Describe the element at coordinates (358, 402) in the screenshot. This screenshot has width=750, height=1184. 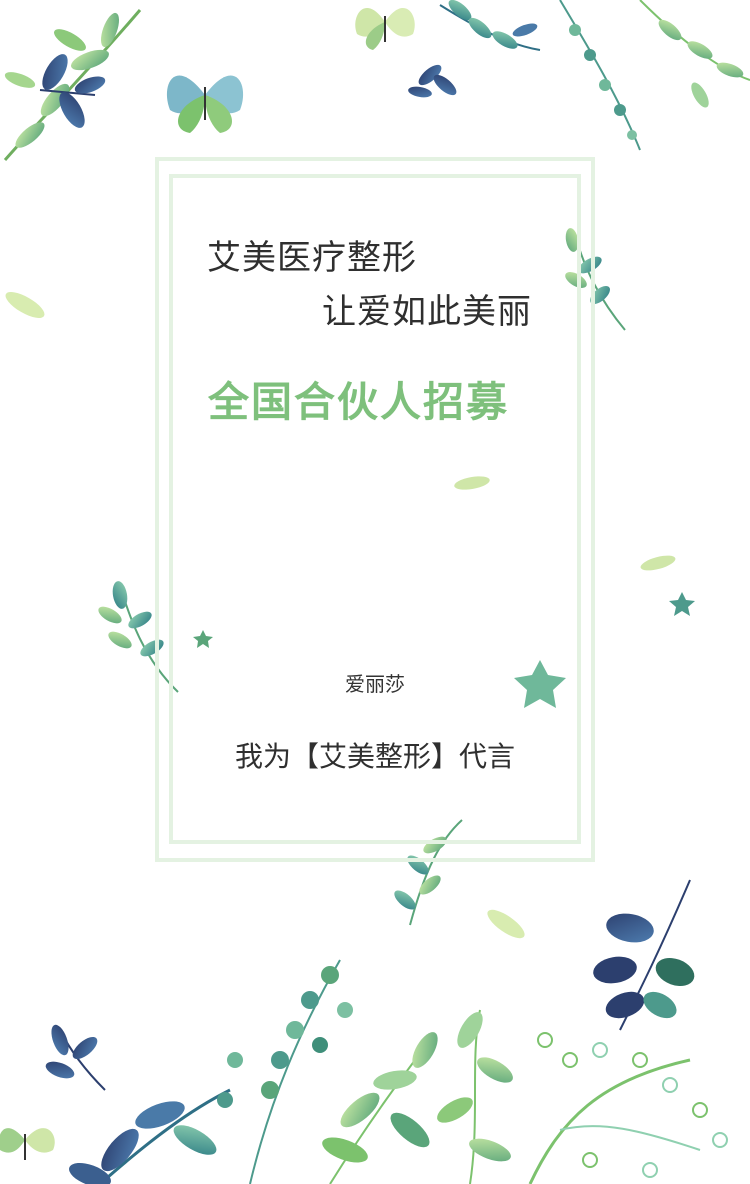
I see `recruitment-headline: 全国合伙人招募` at that location.